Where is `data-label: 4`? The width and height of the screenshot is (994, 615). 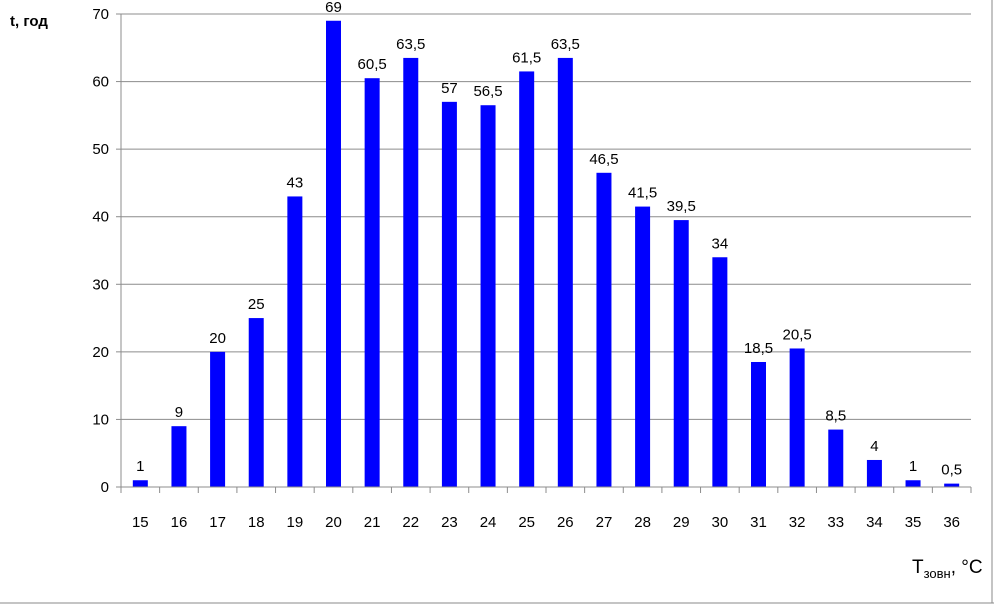 data-label: 4 is located at coordinates (874, 446).